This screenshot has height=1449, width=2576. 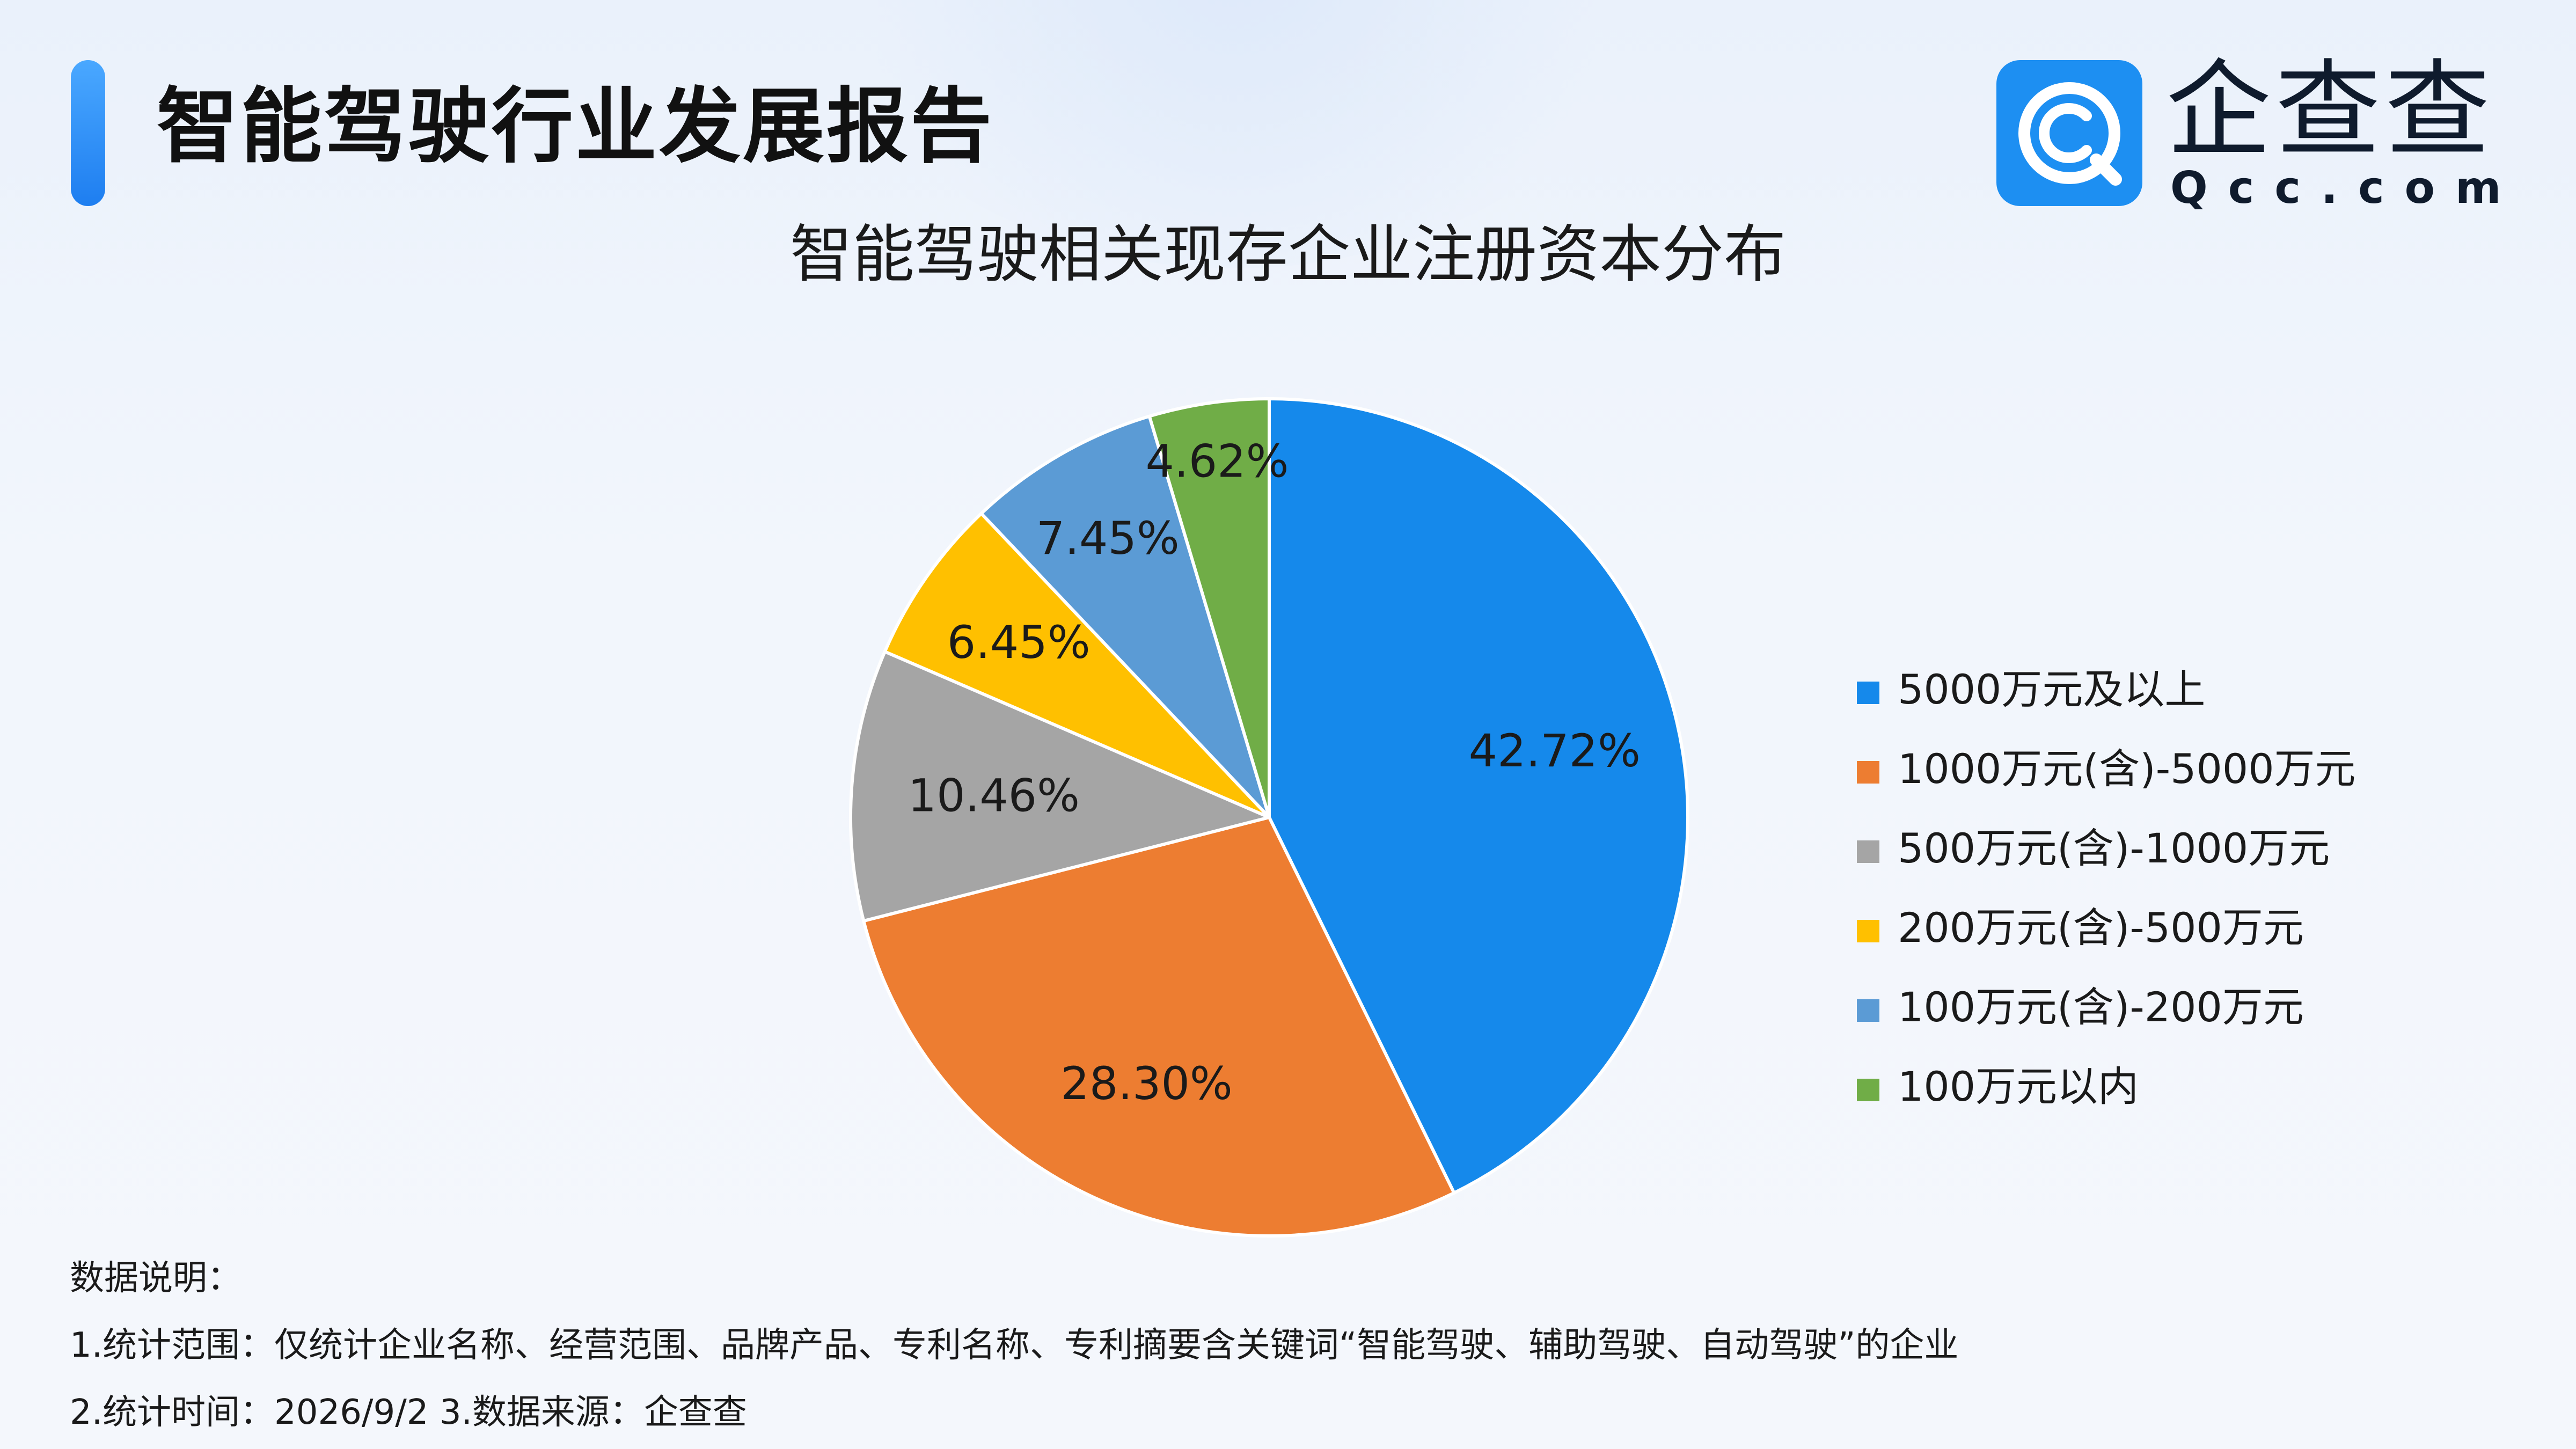 I want to click on pie-slice-label-5: 7.45%, so click(x=1108, y=538).